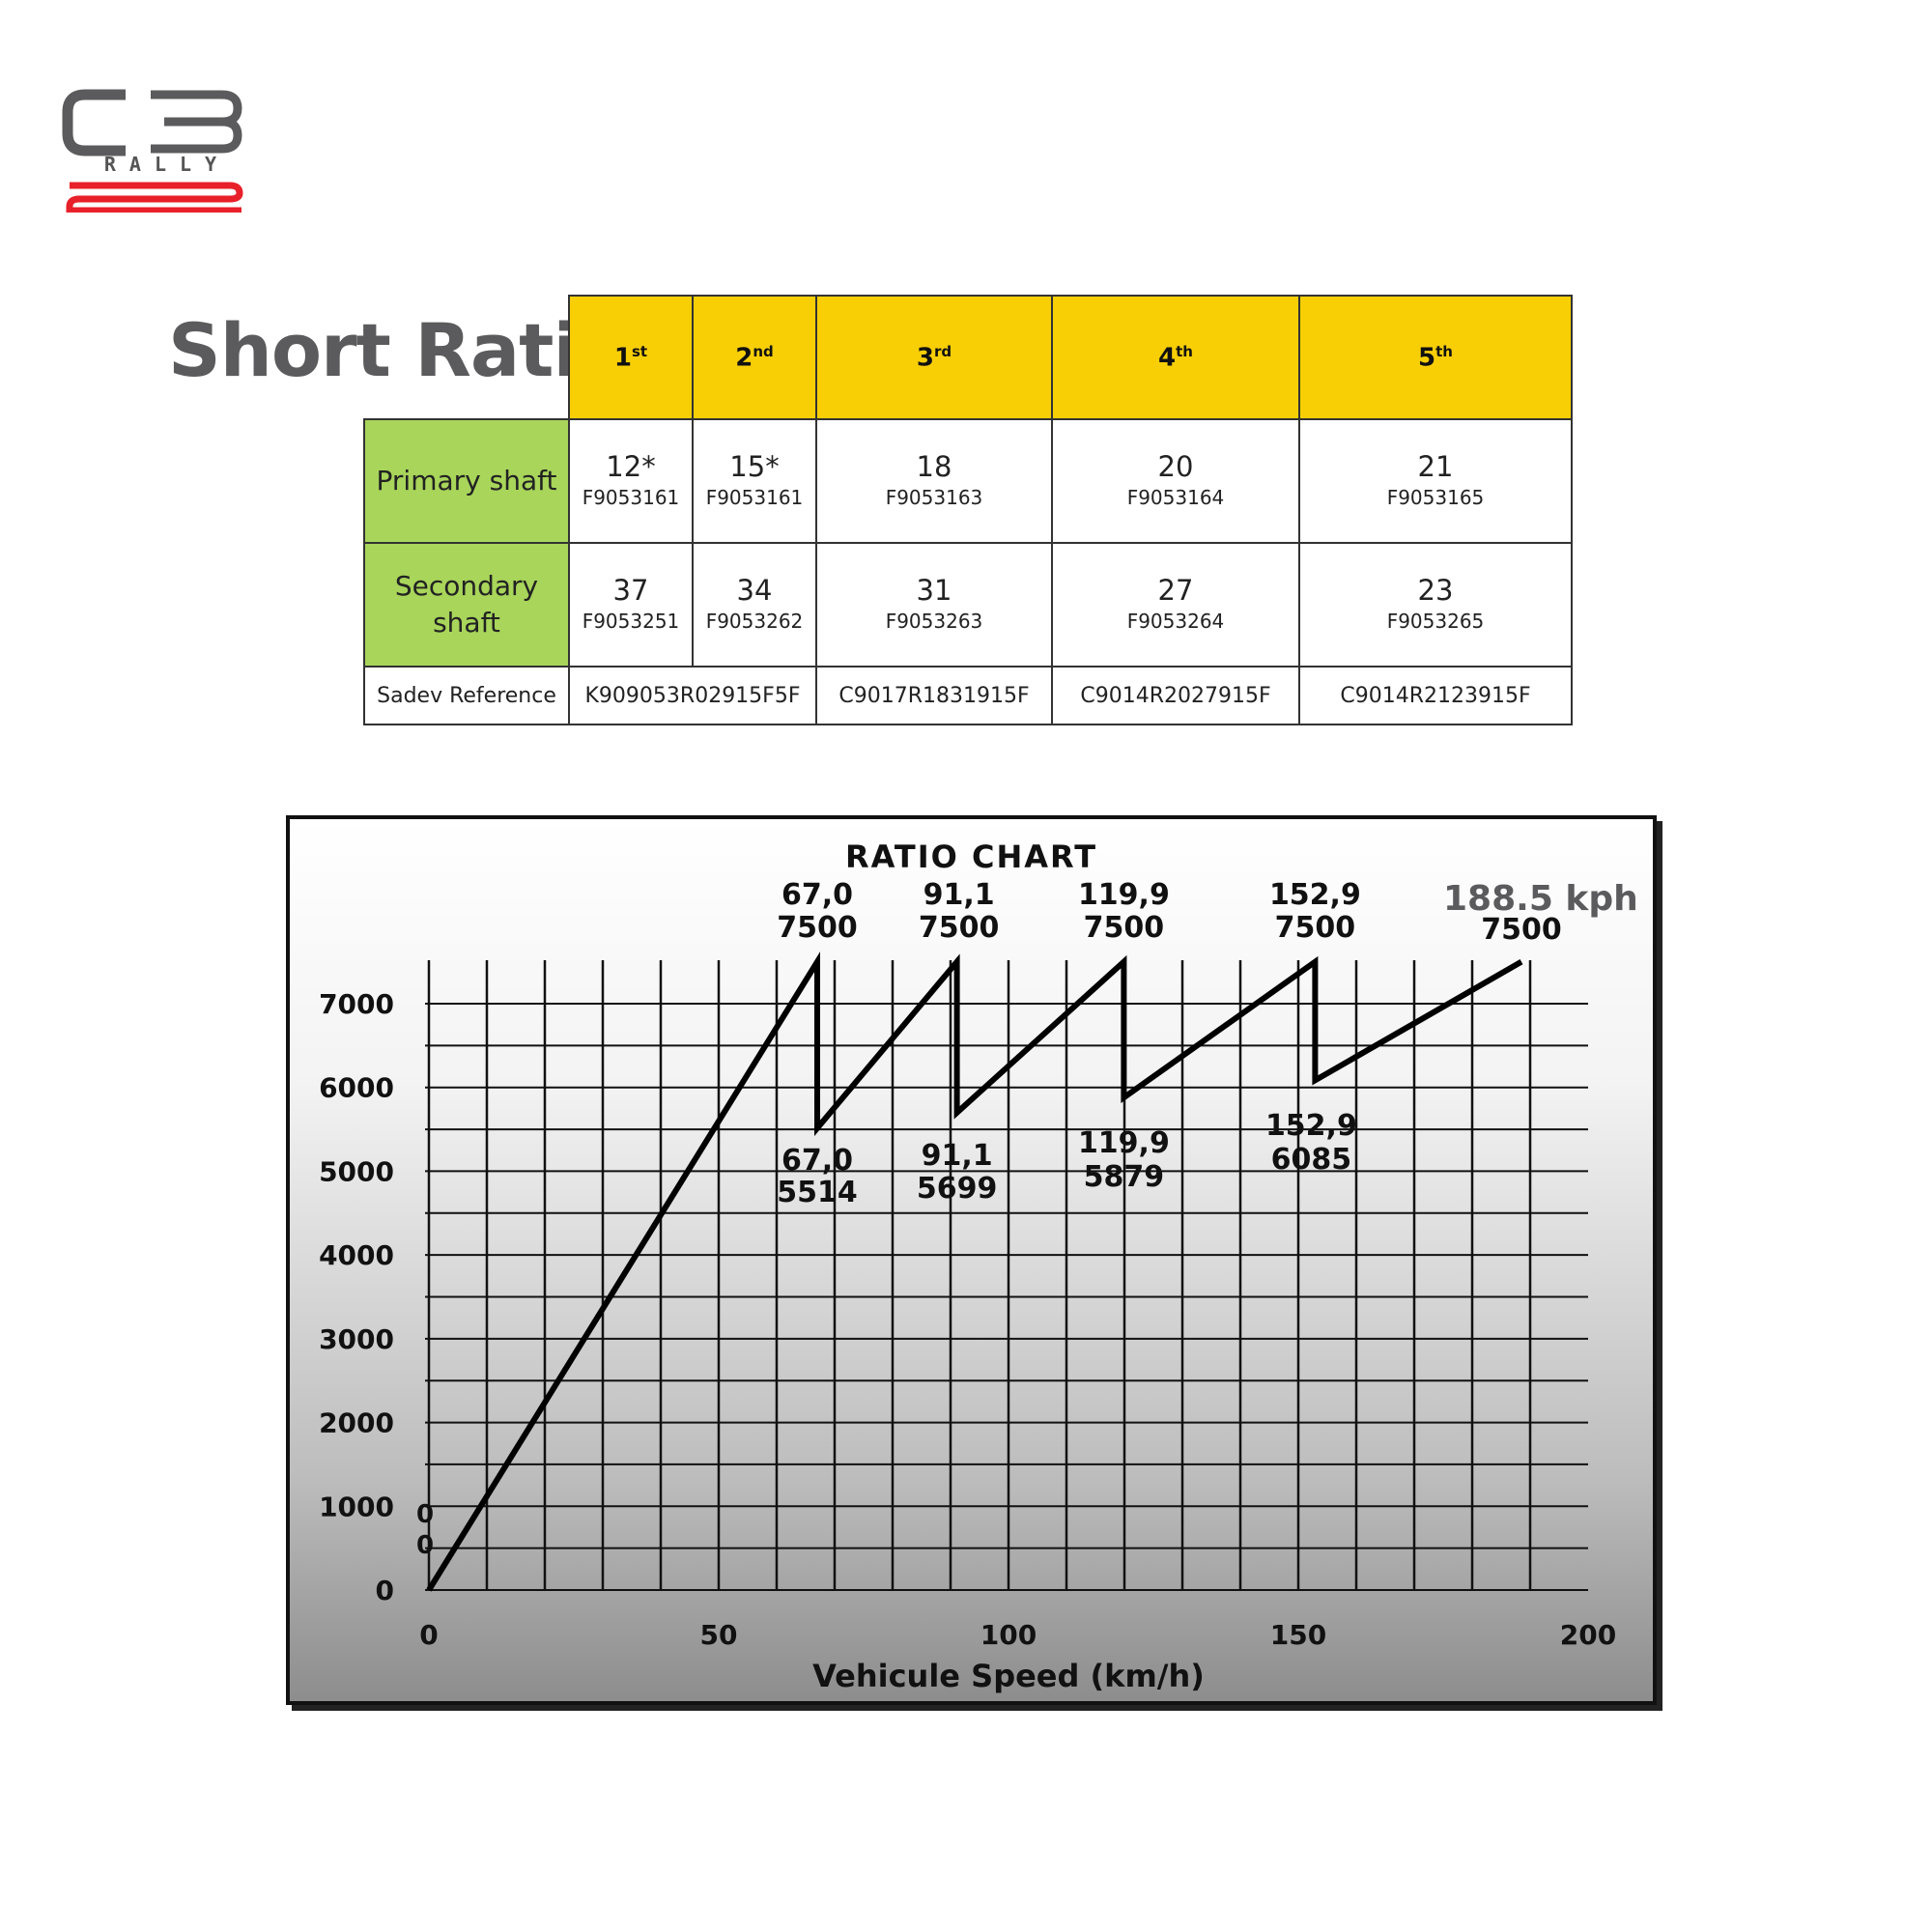 This screenshot has width=1932, height=1932. What do you see at coordinates (959, 895) in the screenshot?
I see `upshift-speed-label: 91,1` at bounding box center [959, 895].